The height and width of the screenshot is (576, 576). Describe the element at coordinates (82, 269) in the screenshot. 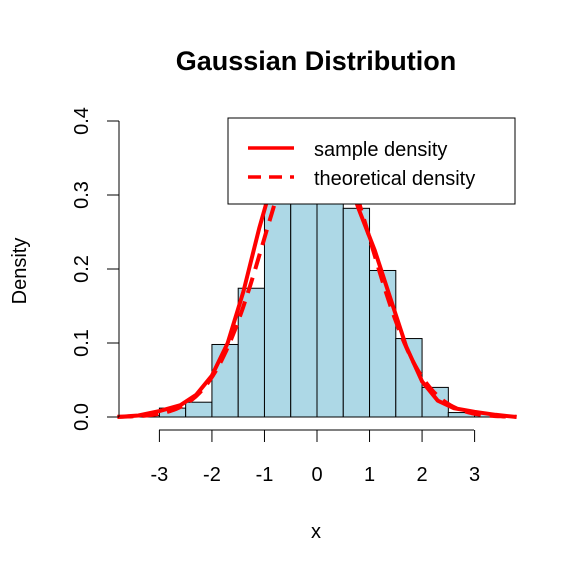

I see `y-tick-label: 0.2` at that location.